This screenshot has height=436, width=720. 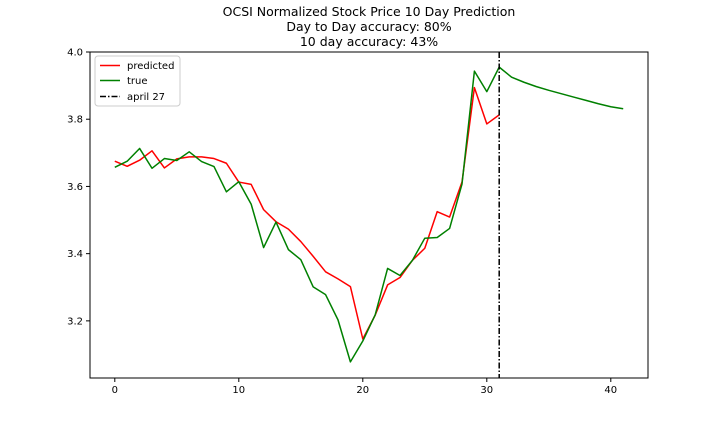 What do you see at coordinates (150, 66) in the screenshot?
I see `legend-label-predicted: predicted` at bounding box center [150, 66].